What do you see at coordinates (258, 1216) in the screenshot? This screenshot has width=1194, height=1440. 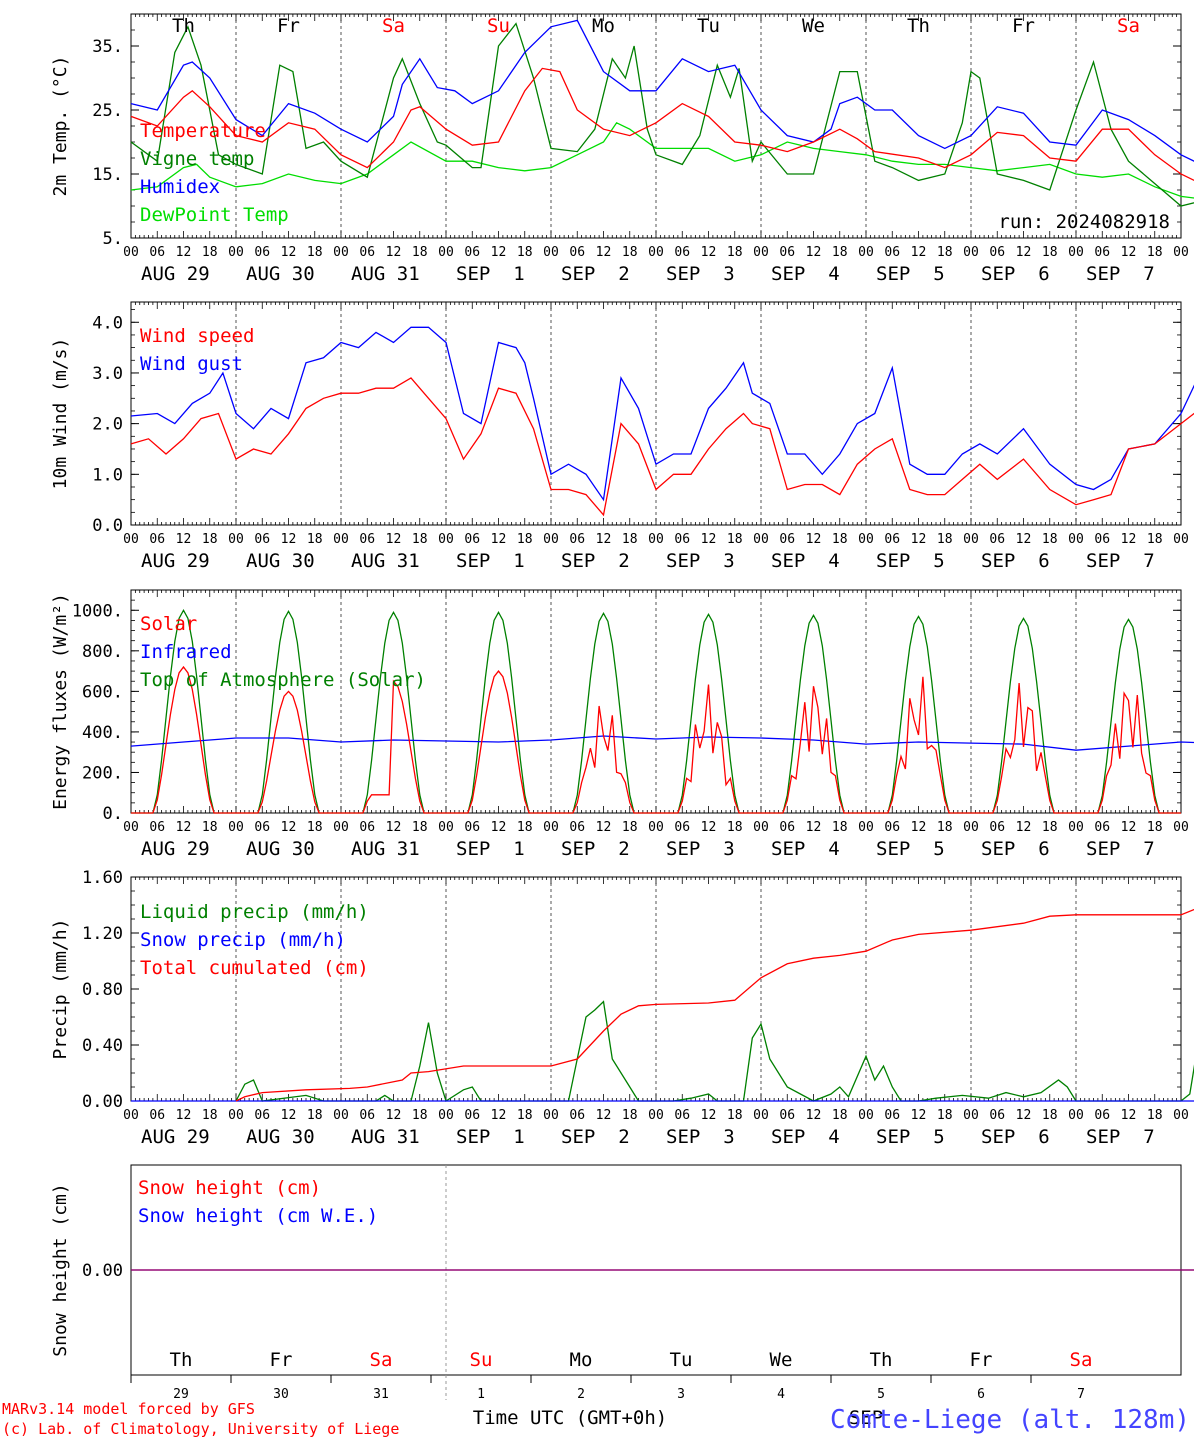 I see `legend-entry: Snow height (cm W.E.)` at bounding box center [258, 1216].